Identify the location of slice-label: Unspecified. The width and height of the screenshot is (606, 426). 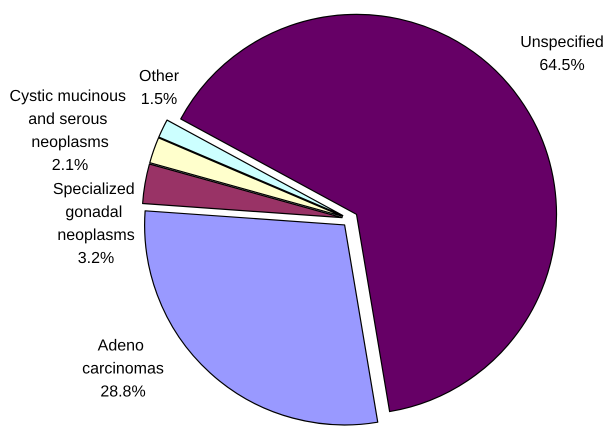
(562, 42).